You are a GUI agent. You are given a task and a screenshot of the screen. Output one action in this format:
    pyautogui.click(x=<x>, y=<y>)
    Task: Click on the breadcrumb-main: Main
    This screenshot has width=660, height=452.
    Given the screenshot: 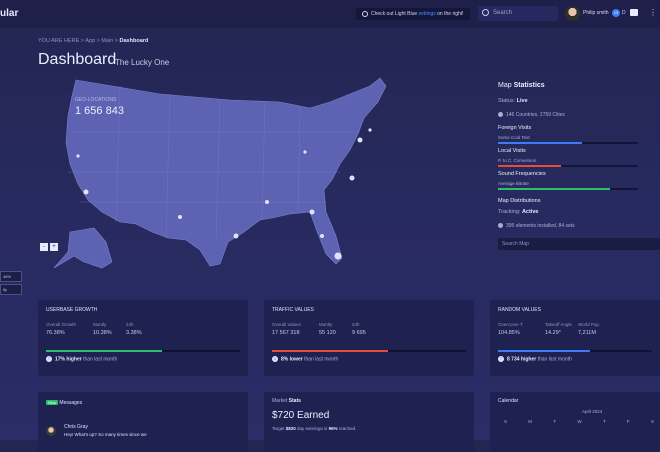 What is the action you would take?
    pyautogui.click(x=107, y=41)
    